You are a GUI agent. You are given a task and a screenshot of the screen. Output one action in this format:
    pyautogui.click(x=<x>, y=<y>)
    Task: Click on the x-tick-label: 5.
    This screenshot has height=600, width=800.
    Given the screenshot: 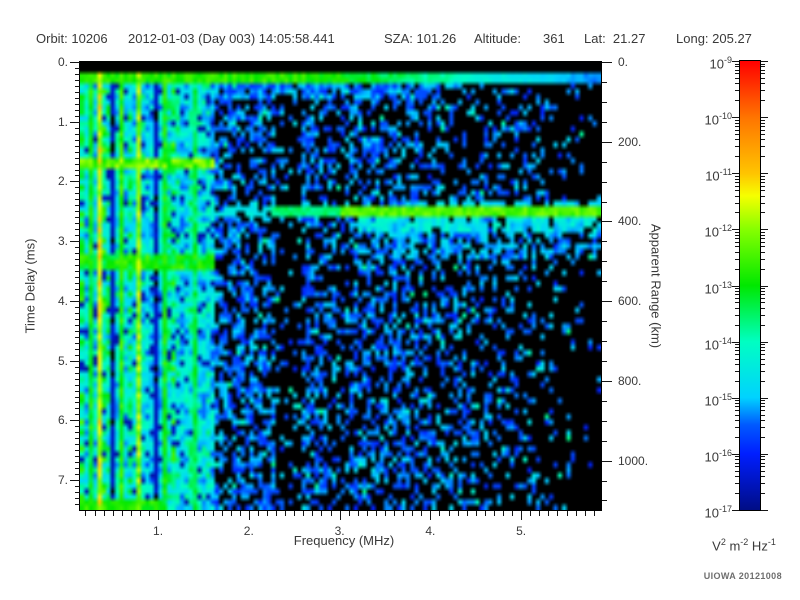 What is the action you would take?
    pyautogui.click(x=521, y=531)
    